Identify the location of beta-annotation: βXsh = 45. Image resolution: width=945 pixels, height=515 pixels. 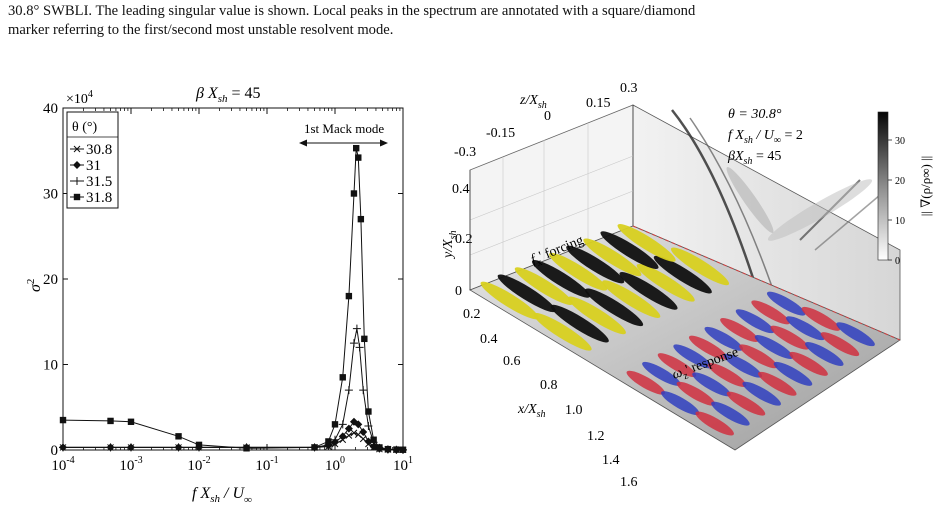
(754, 158).